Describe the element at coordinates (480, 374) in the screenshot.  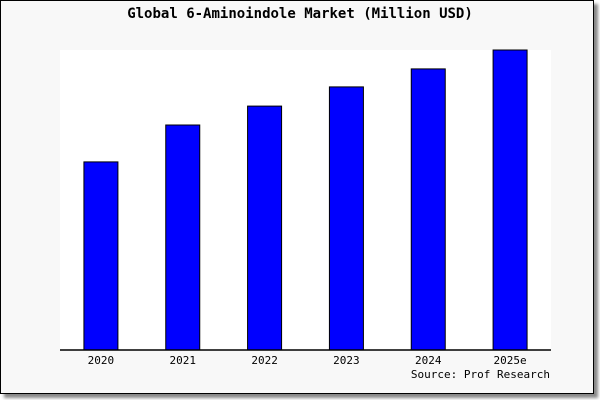
I see `source-note: Source: Prof Research` at that location.